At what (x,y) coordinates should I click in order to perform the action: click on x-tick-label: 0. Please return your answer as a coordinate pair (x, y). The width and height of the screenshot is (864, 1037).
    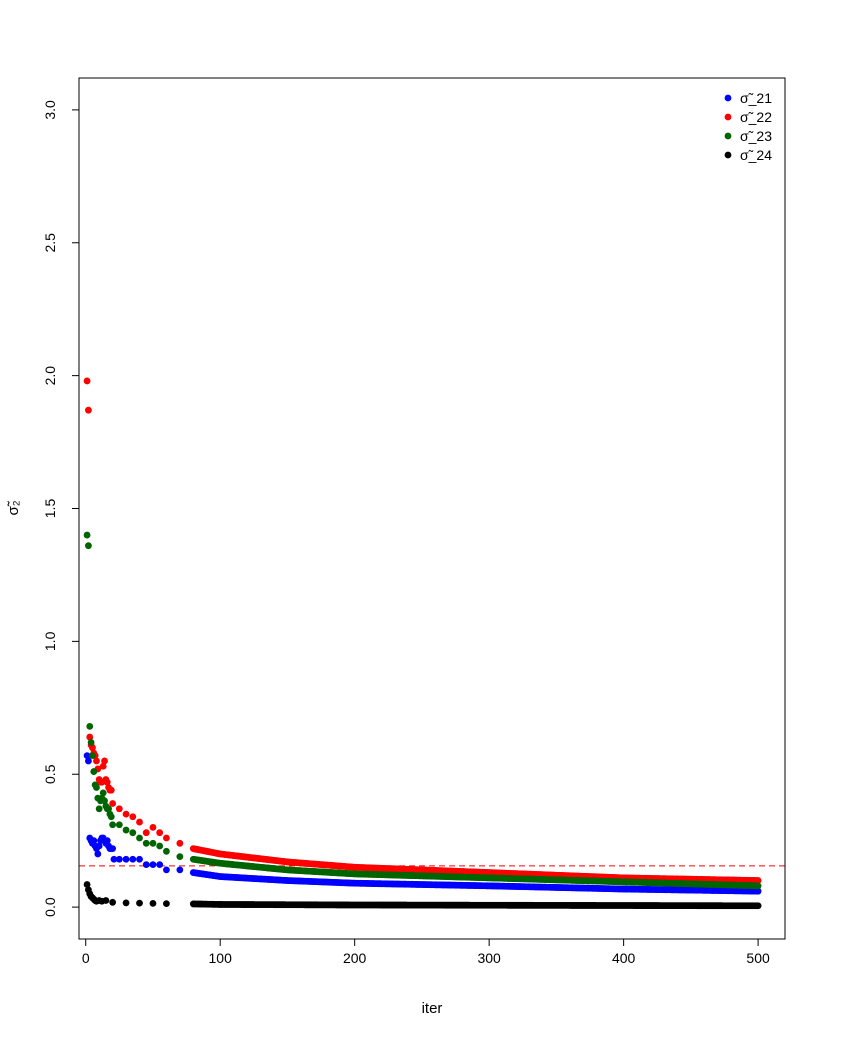
    Looking at the image, I should click on (86, 958).